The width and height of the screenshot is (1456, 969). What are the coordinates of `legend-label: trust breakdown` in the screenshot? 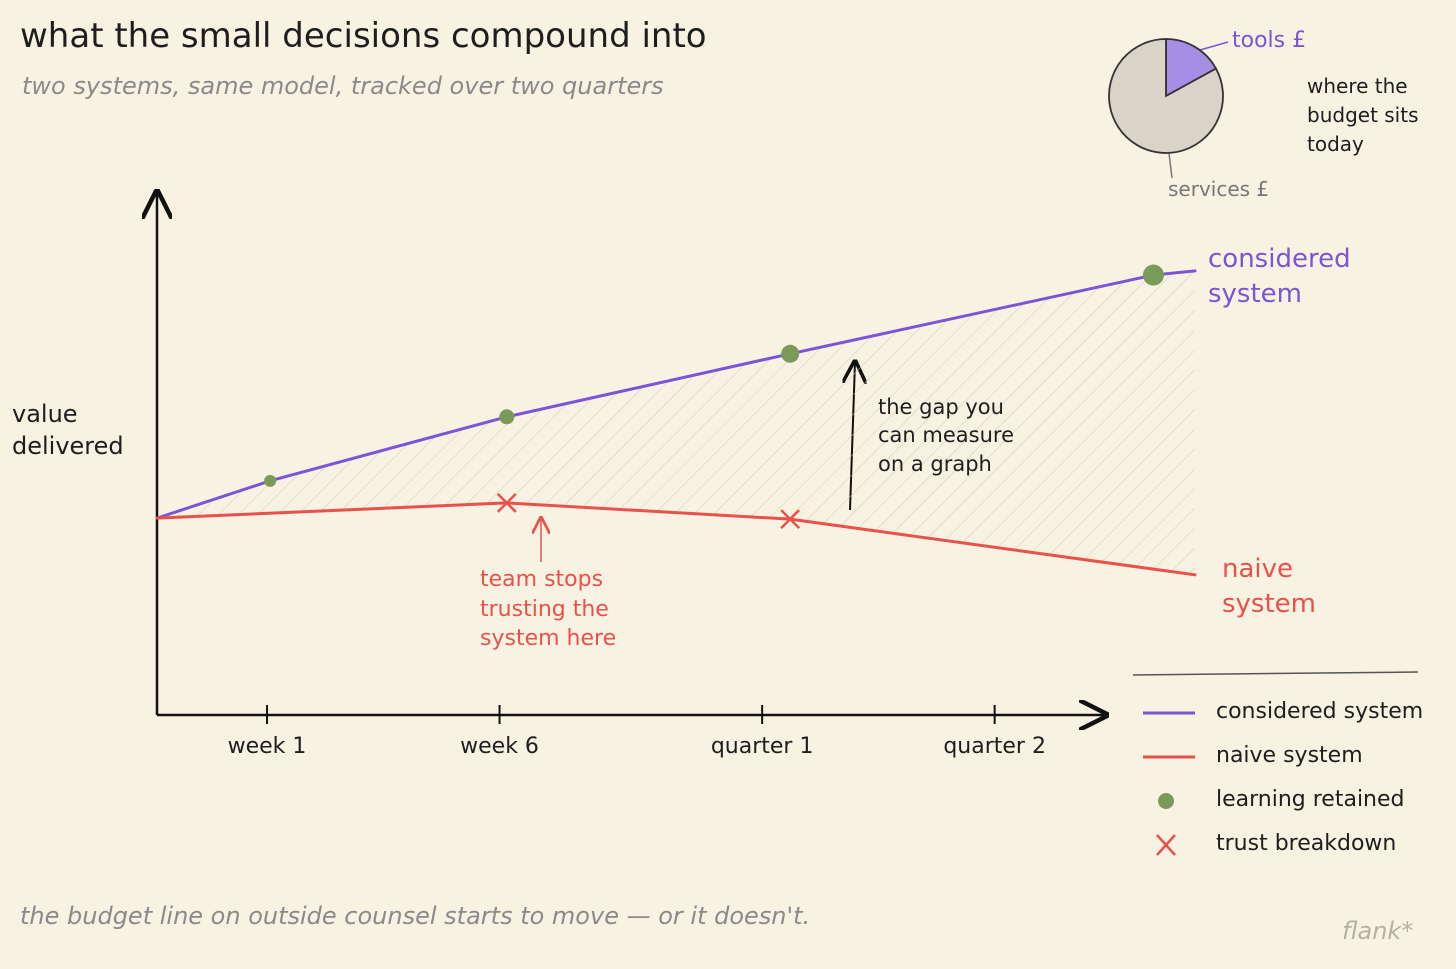 It's located at (1306, 843).